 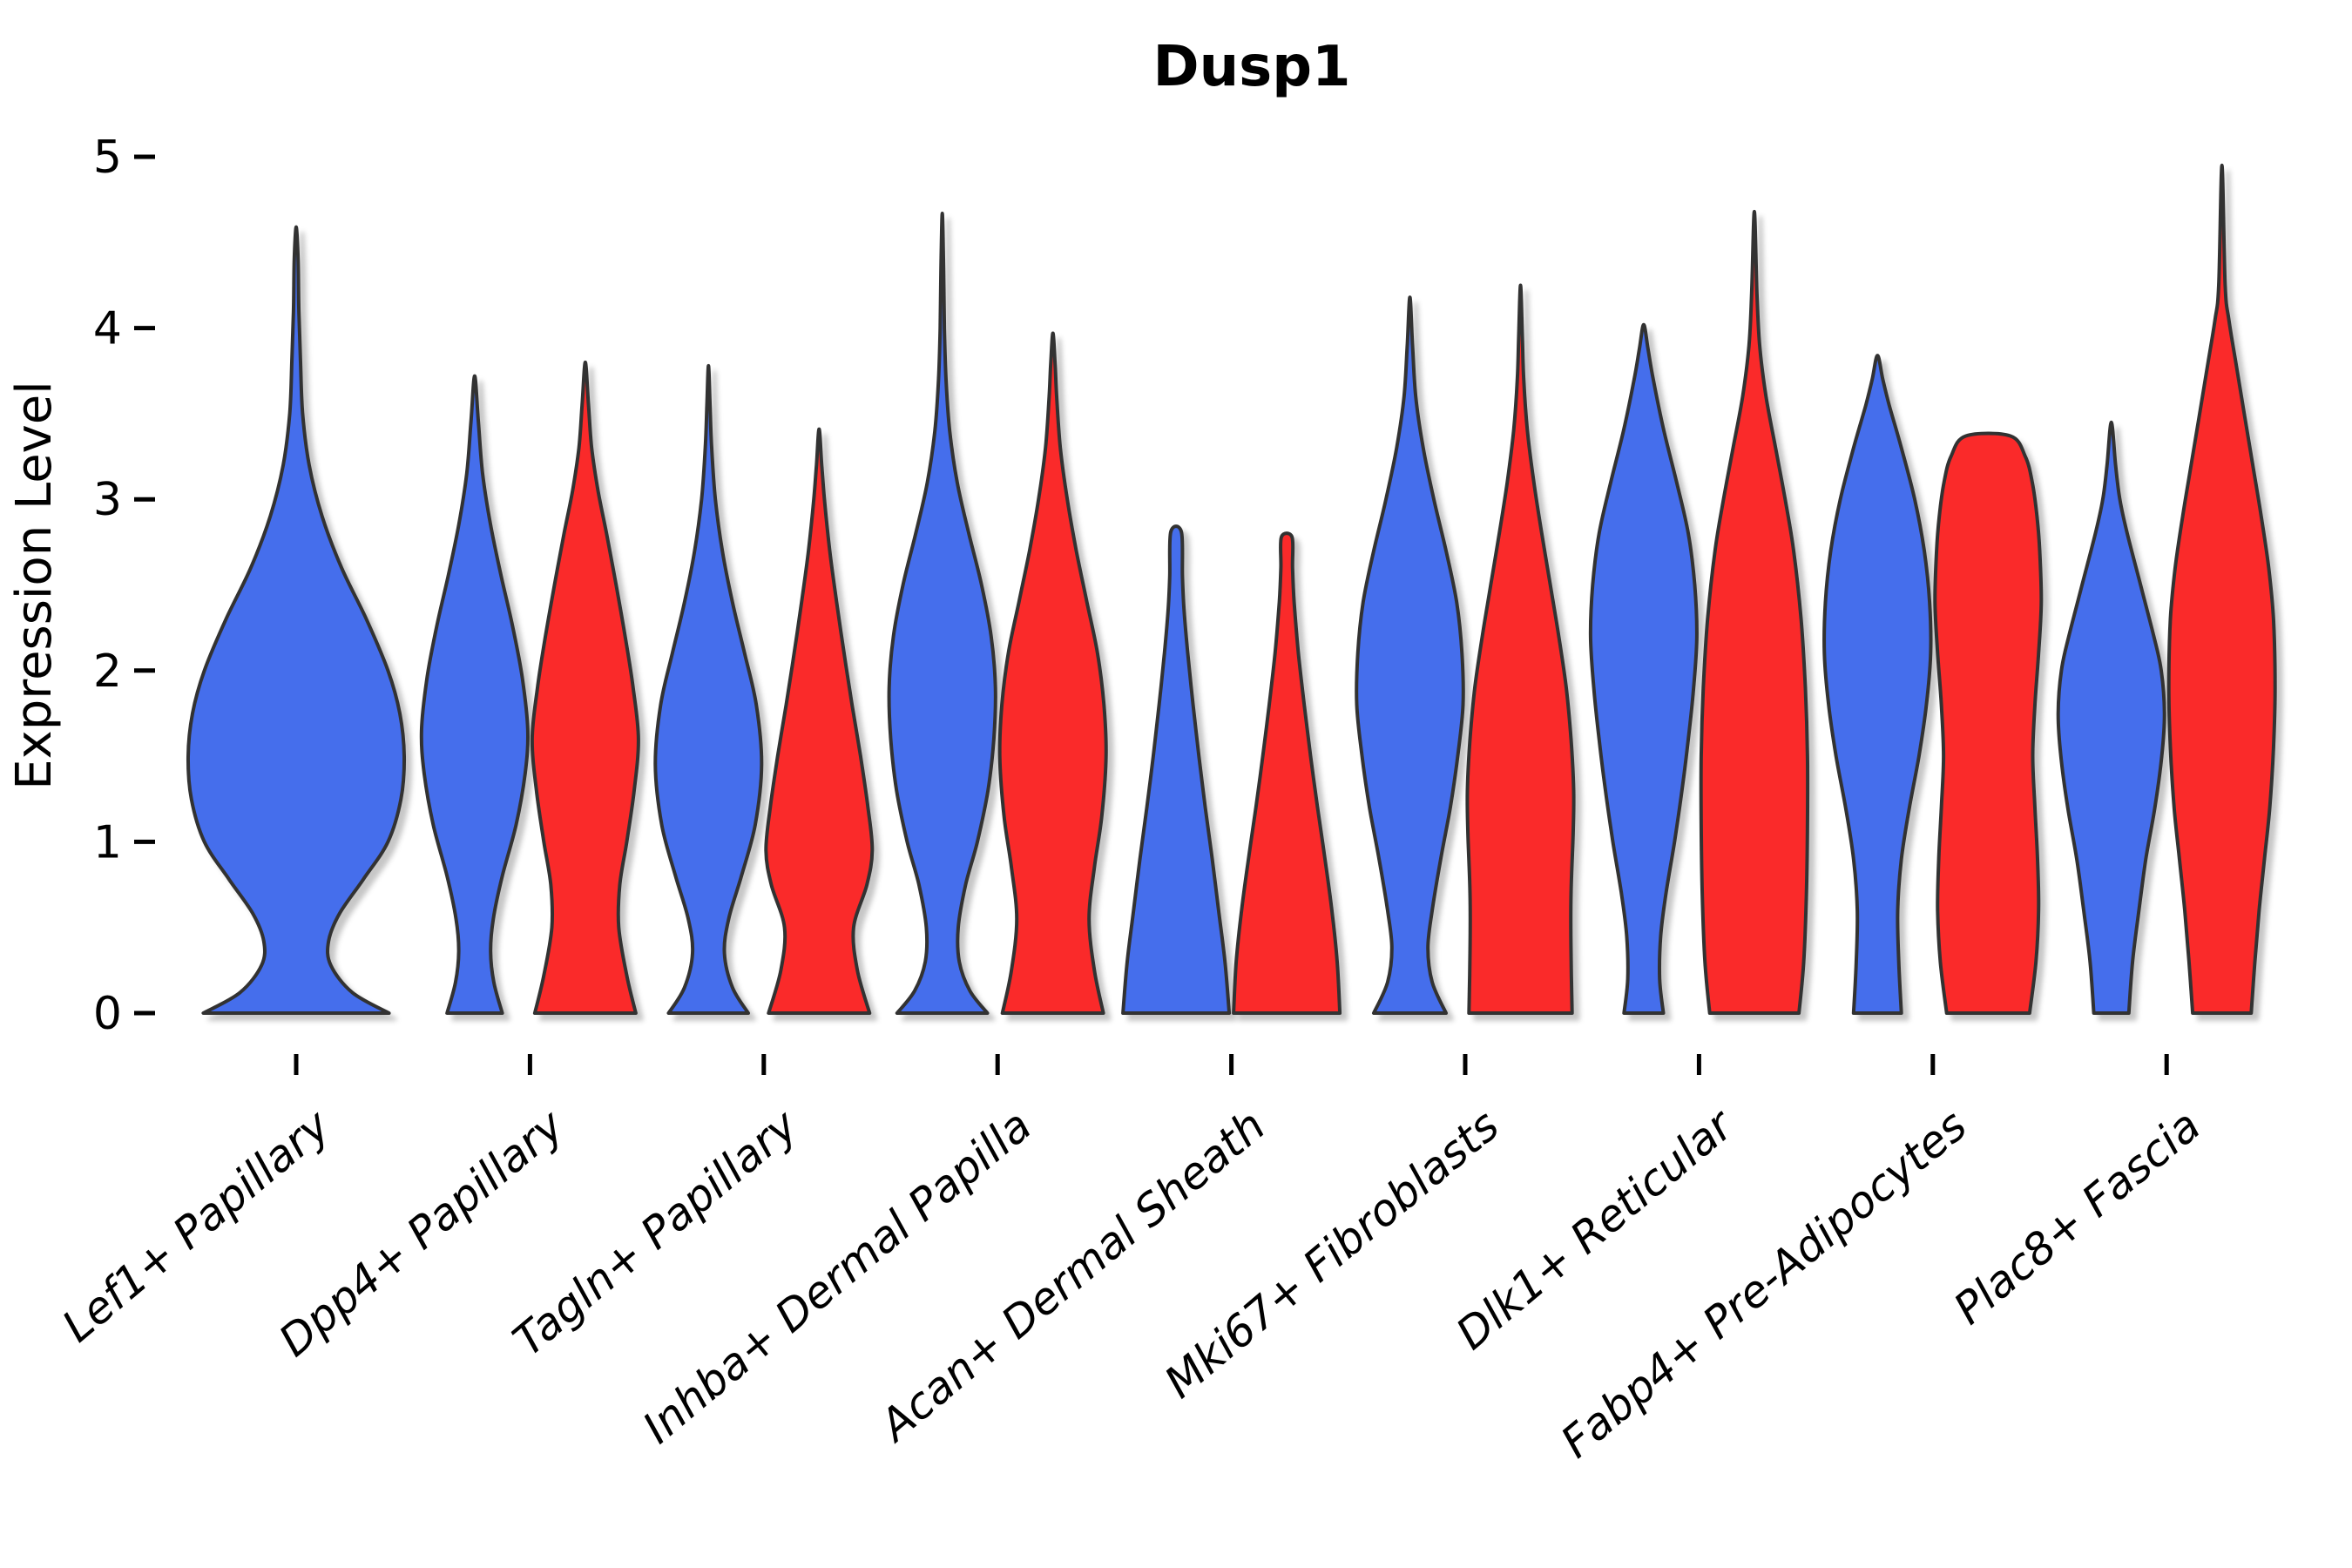 What do you see at coordinates (1644, 668) in the screenshot?
I see `violin-dlk1-reticular-blue` at bounding box center [1644, 668].